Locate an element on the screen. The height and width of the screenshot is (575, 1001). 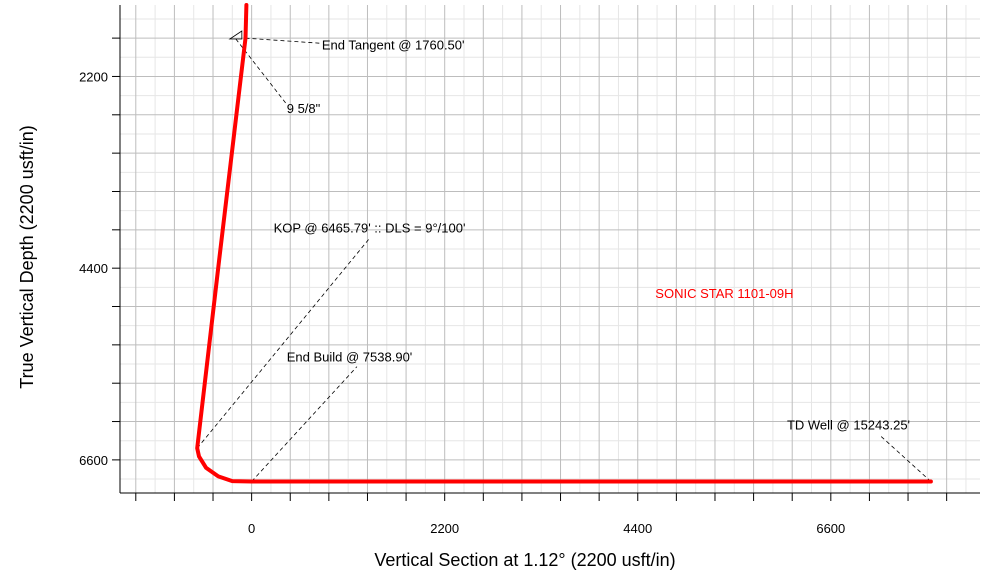
x-axis-title: Vertical Section at 1.12° (2200 usft/in) is located at coordinates (524, 560).